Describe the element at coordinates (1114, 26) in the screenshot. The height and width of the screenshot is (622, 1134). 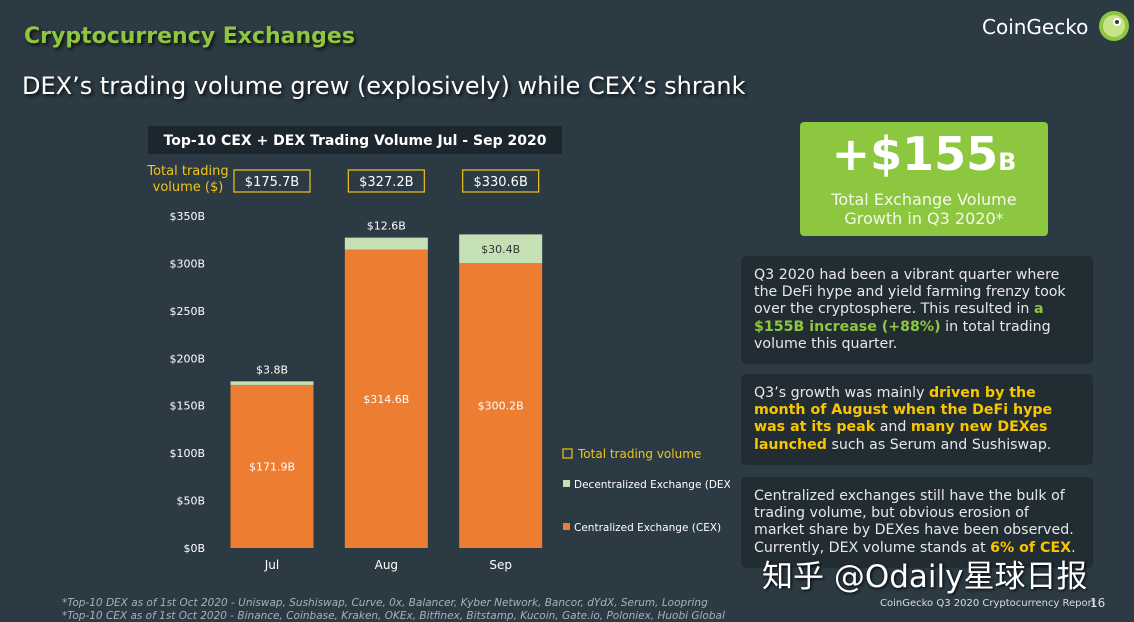
I see `logo` at that location.